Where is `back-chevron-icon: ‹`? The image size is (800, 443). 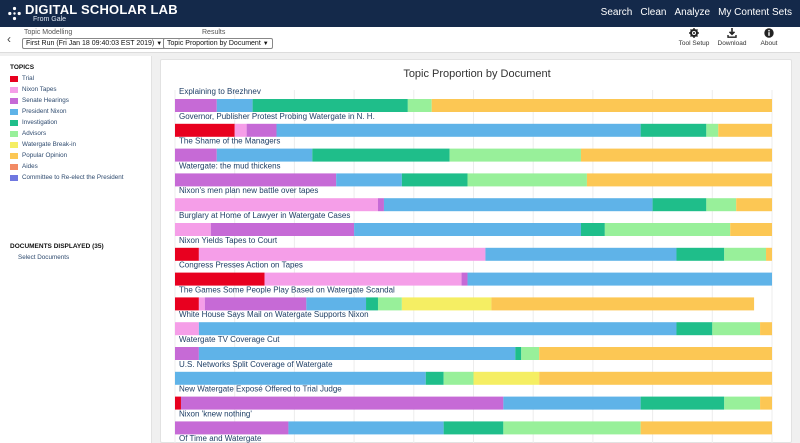 back-chevron-icon: ‹ is located at coordinates (9, 39).